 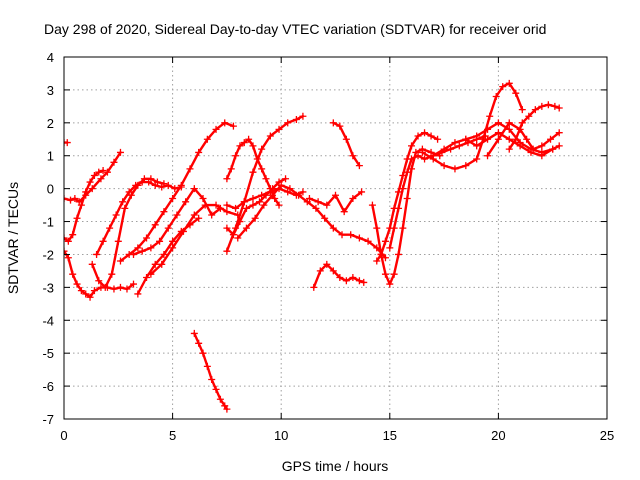 What do you see at coordinates (13, 238) in the screenshot?
I see `y-axis-label: SDTVAR / TECUs` at bounding box center [13, 238].